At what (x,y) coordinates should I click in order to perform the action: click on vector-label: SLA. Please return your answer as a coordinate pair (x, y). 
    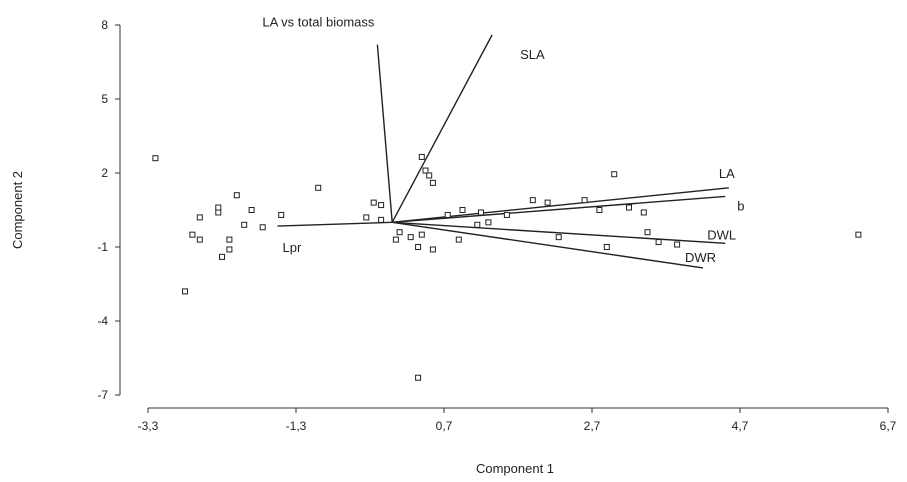
    Looking at the image, I should click on (532, 54).